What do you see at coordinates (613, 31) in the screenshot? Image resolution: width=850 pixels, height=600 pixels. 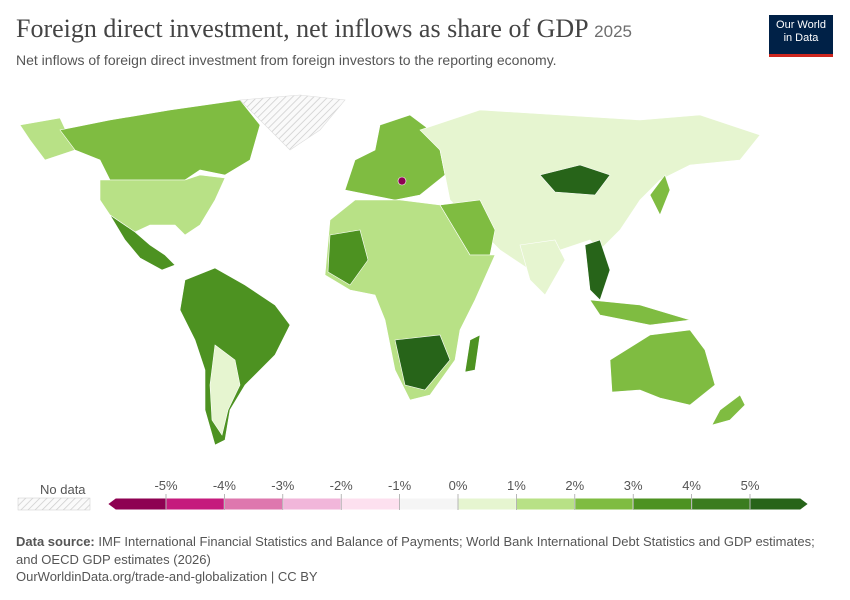 I see `year: 2025` at bounding box center [613, 31].